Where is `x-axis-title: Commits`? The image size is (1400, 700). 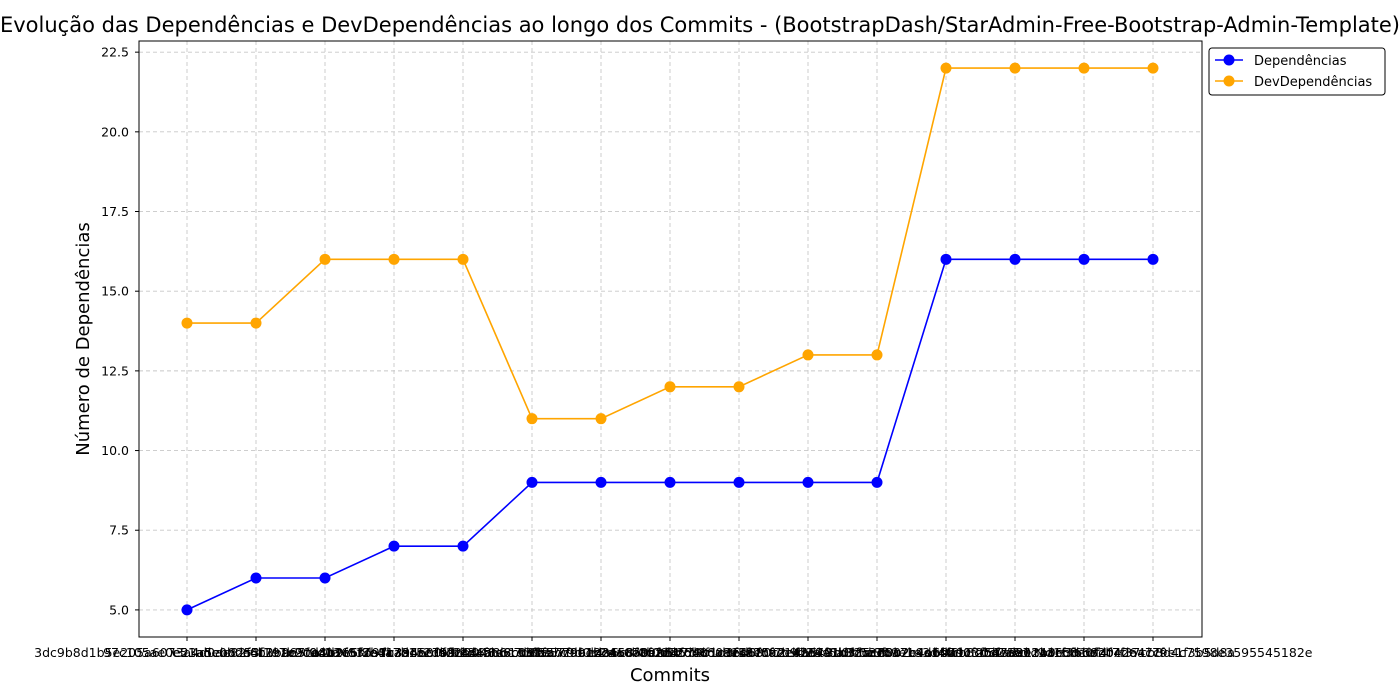 x-axis-title: Commits is located at coordinates (670, 675).